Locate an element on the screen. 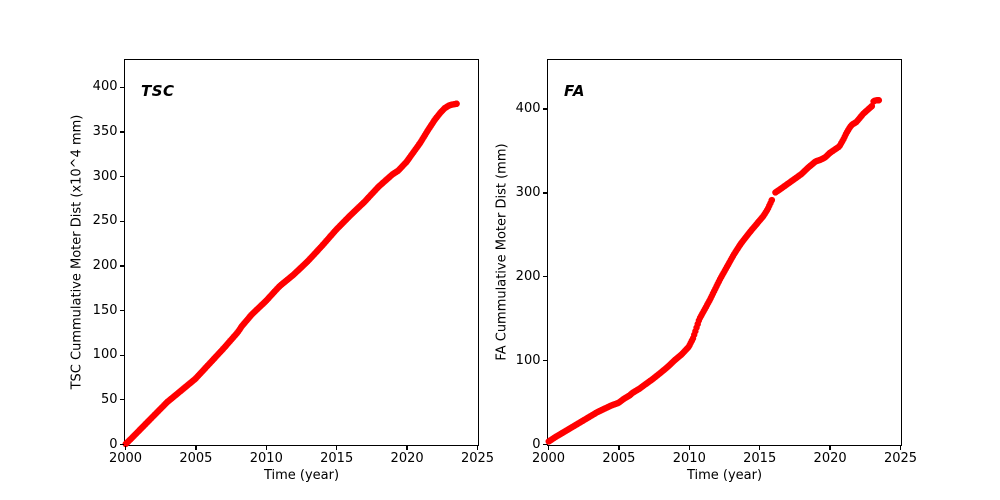  y-tick-label: 50 is located at coordinates (109, 400).